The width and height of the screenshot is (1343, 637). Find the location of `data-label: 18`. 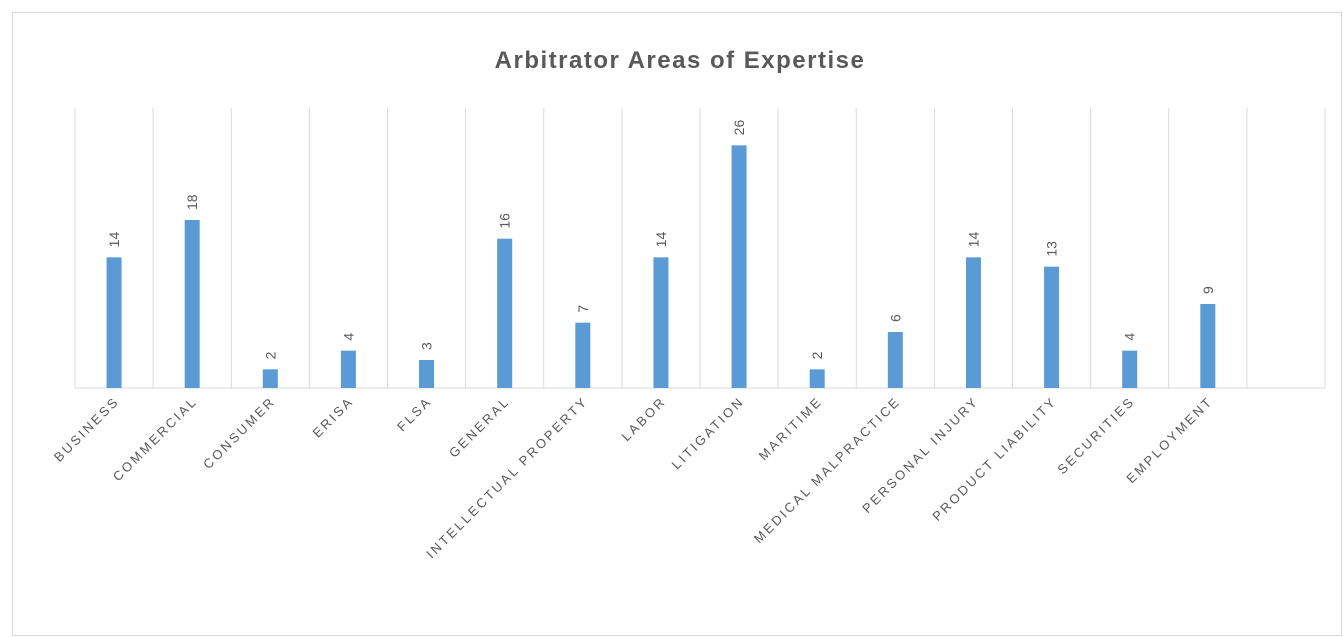

data-label: 18 is located at coordinates (192, 202).